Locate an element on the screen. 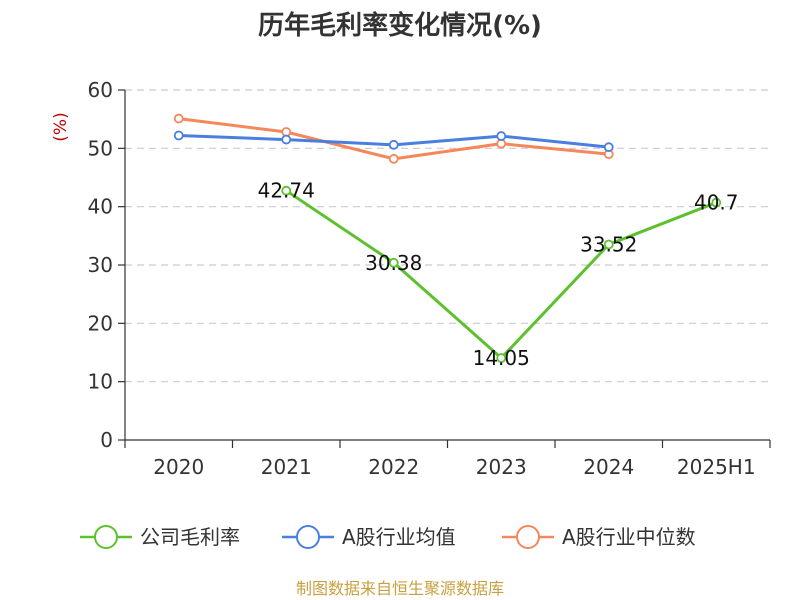  data-label: 30.38 is located at coordinates (393, 263).